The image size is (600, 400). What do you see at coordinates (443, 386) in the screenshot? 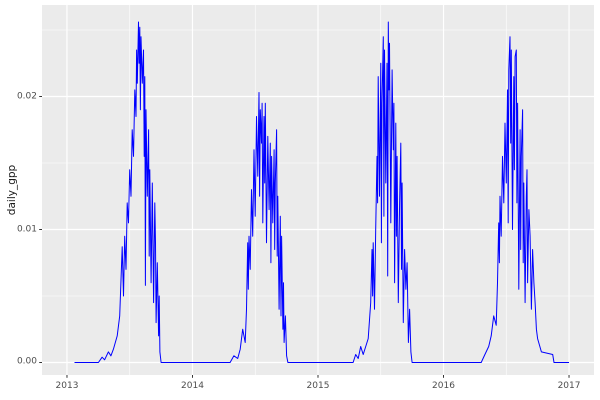
I see `x-tick-label-2016: 2016` at bounding box center [443, 386].